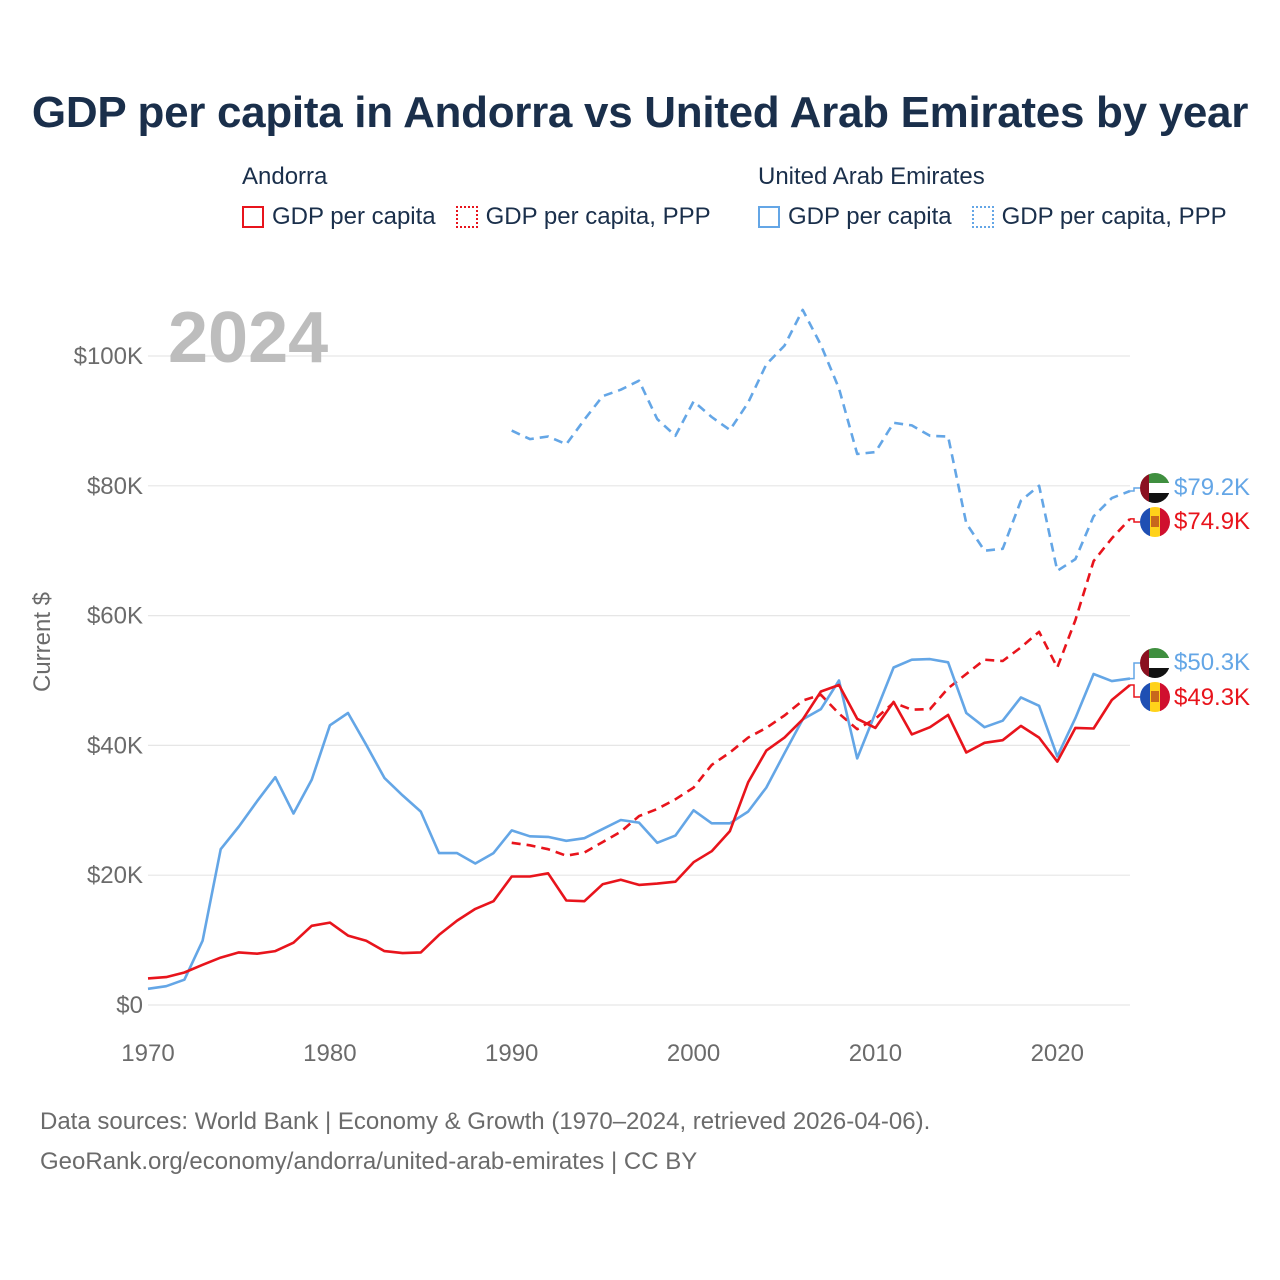 This screenshot has height=1280, width=1280. Describe the element at coordinates (147, 1053) in the screenshot. I see `x-tick-label: 1970` at that location.